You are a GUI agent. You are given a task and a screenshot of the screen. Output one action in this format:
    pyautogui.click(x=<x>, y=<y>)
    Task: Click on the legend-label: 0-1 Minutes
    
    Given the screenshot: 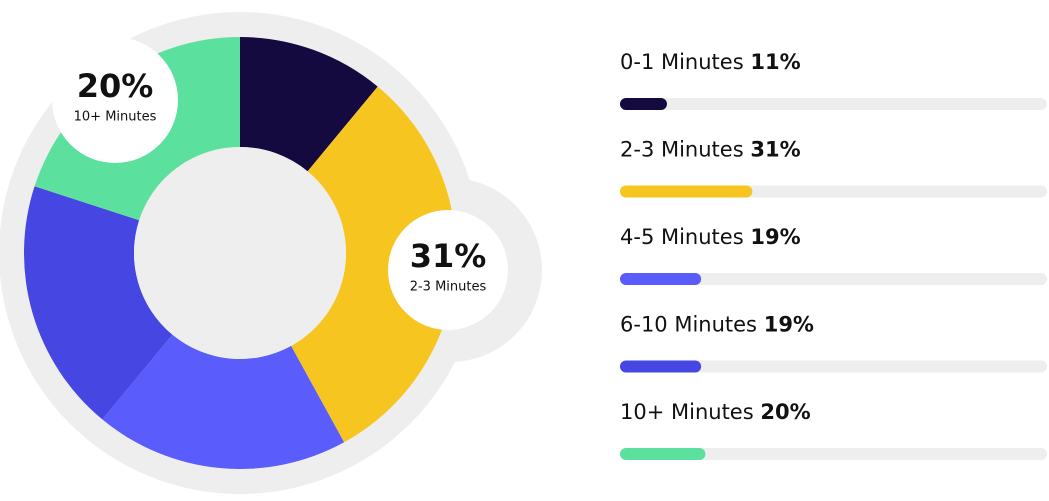 What is the action you would take?
    pyautogui.click(x=682, y=62)
    